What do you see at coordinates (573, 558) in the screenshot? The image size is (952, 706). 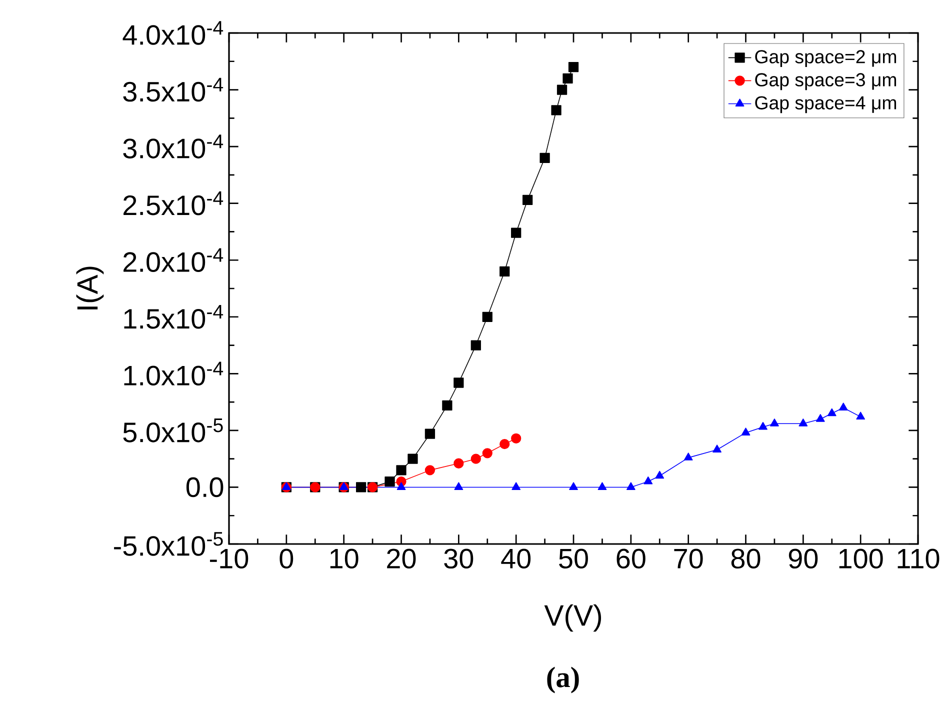 I see `x-tick-label: 50` at bounding box center [573, 558].